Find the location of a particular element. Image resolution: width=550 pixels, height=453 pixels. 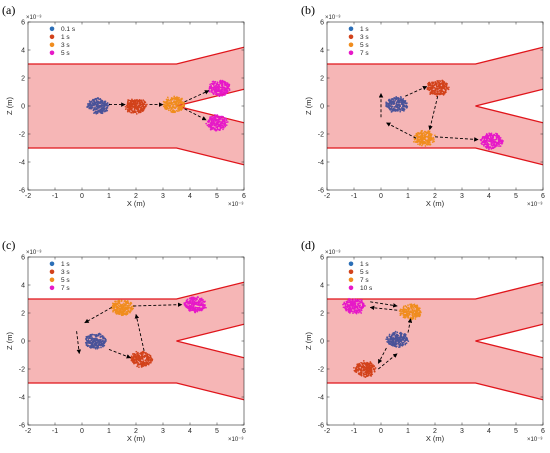

y-tick-label: 0 is located at coordinates (322, 342).